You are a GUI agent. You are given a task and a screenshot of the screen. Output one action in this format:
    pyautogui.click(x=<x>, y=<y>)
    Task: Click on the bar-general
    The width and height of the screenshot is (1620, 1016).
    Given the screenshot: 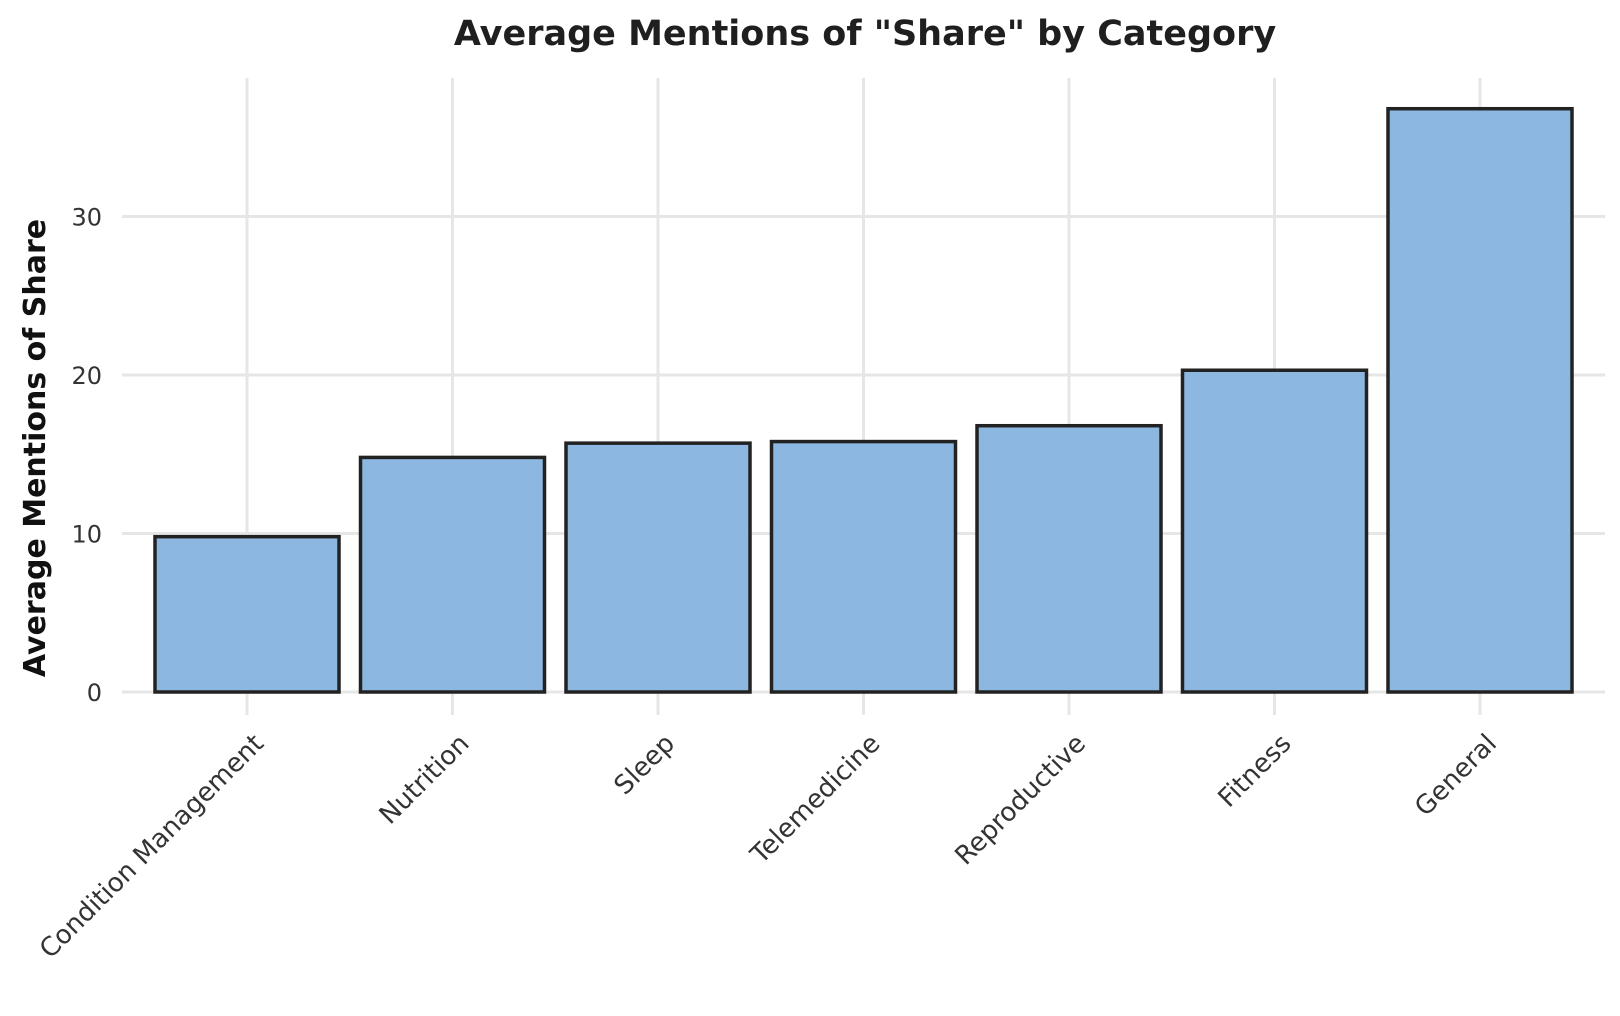 What is the action you would take?
    pyautogui.click(x=1480, y=400)
    